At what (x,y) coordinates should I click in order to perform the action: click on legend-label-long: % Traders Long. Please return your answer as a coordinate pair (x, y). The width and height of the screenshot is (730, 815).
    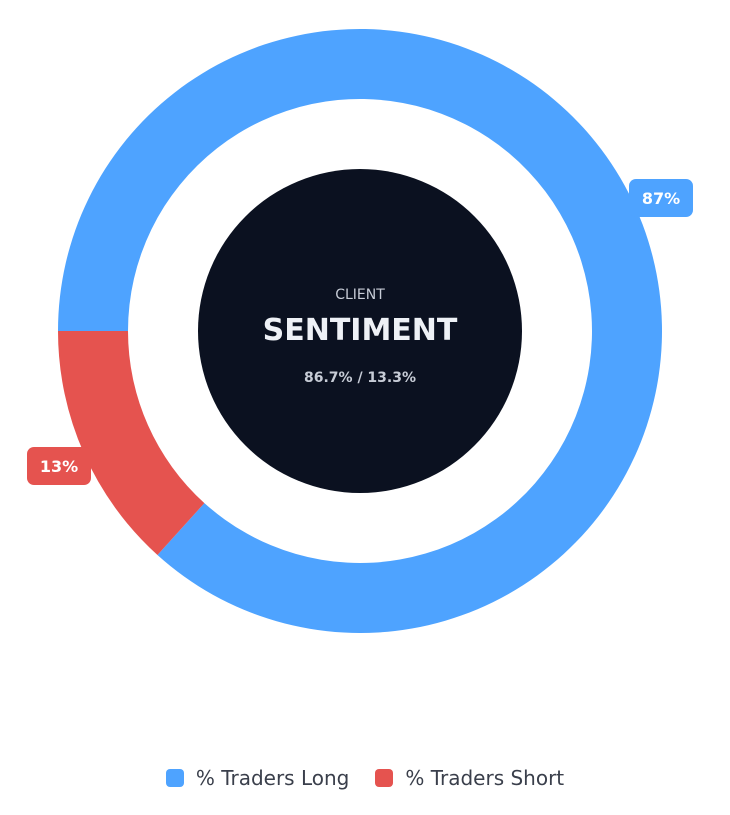
    Looking at the image, I should click on (272, 778).